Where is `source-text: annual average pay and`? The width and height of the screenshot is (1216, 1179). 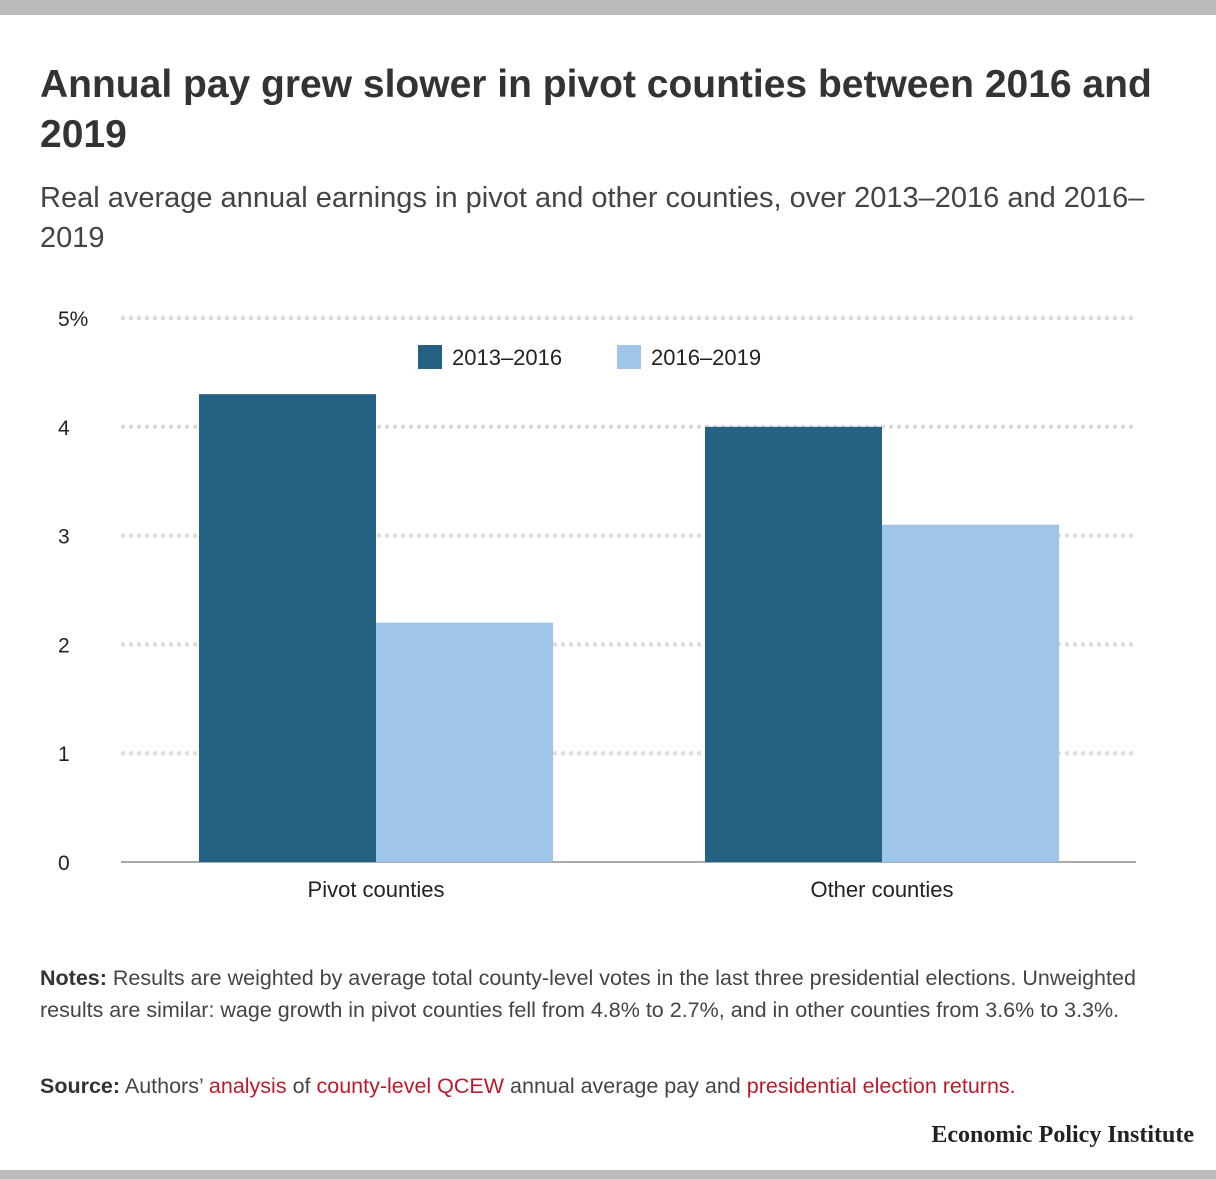 source-text: annual average pay and is located at coordinates (625, 1086).